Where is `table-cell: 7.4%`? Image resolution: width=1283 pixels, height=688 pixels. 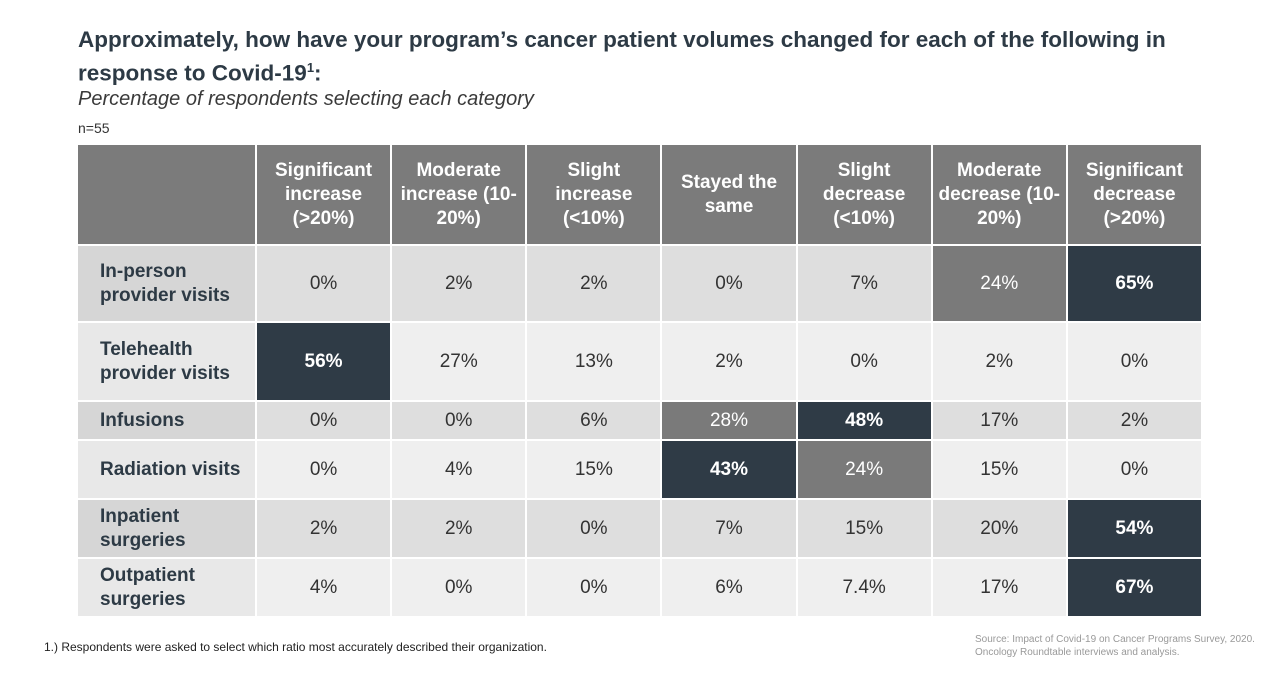
table-cell: 7.4% is located at coordinates (864, 587).